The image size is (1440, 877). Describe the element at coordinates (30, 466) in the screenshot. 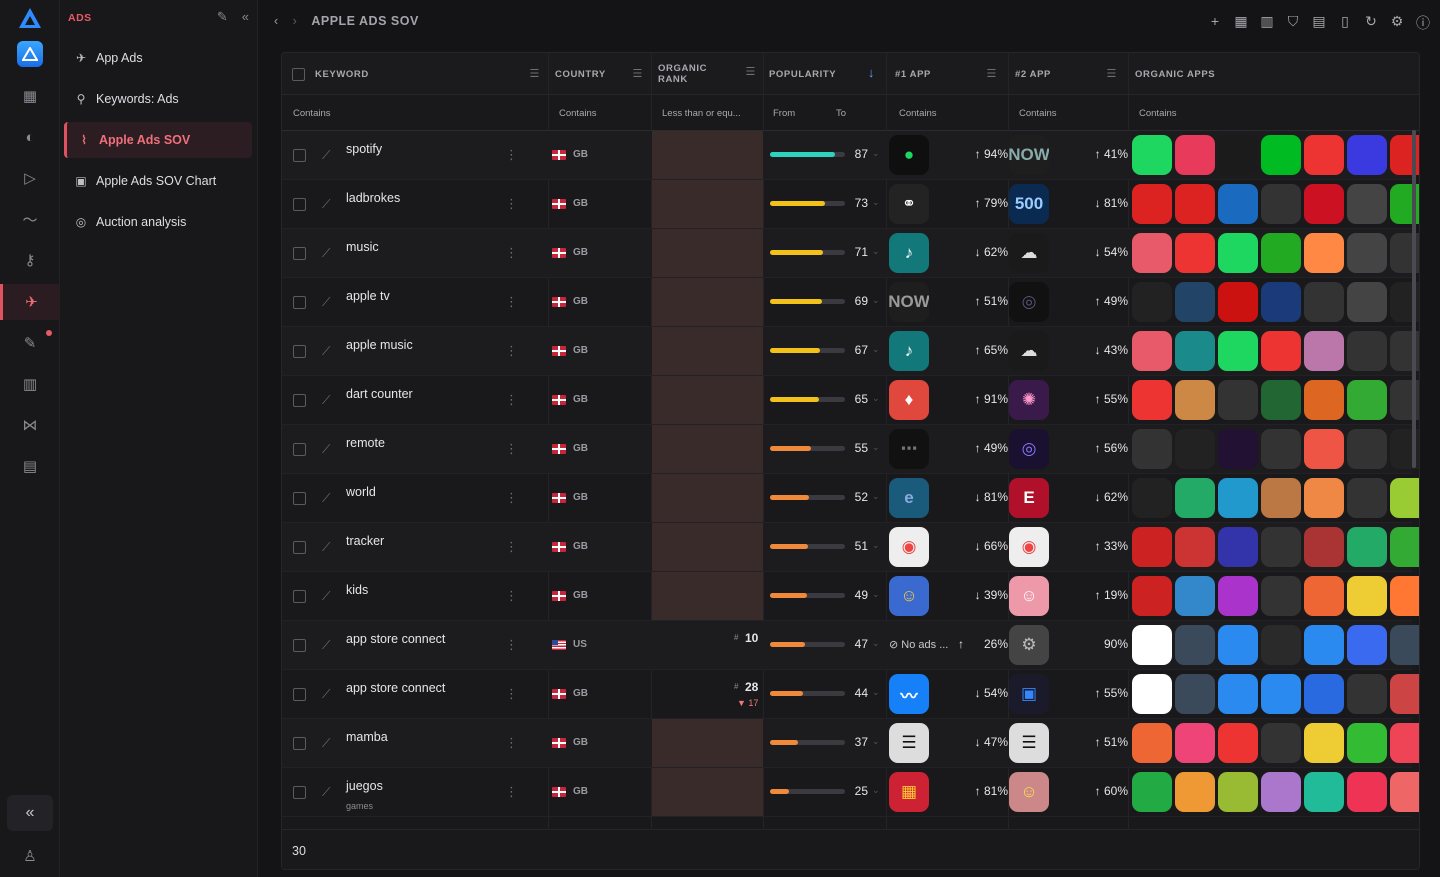

I see `store-icon: ▤` at that location.